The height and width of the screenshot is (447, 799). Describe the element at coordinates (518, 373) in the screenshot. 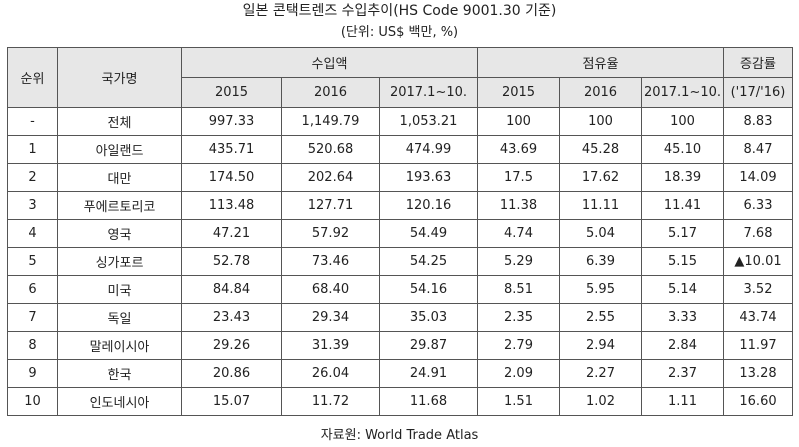

I see `cell-share-2015: 2.09` at that location.